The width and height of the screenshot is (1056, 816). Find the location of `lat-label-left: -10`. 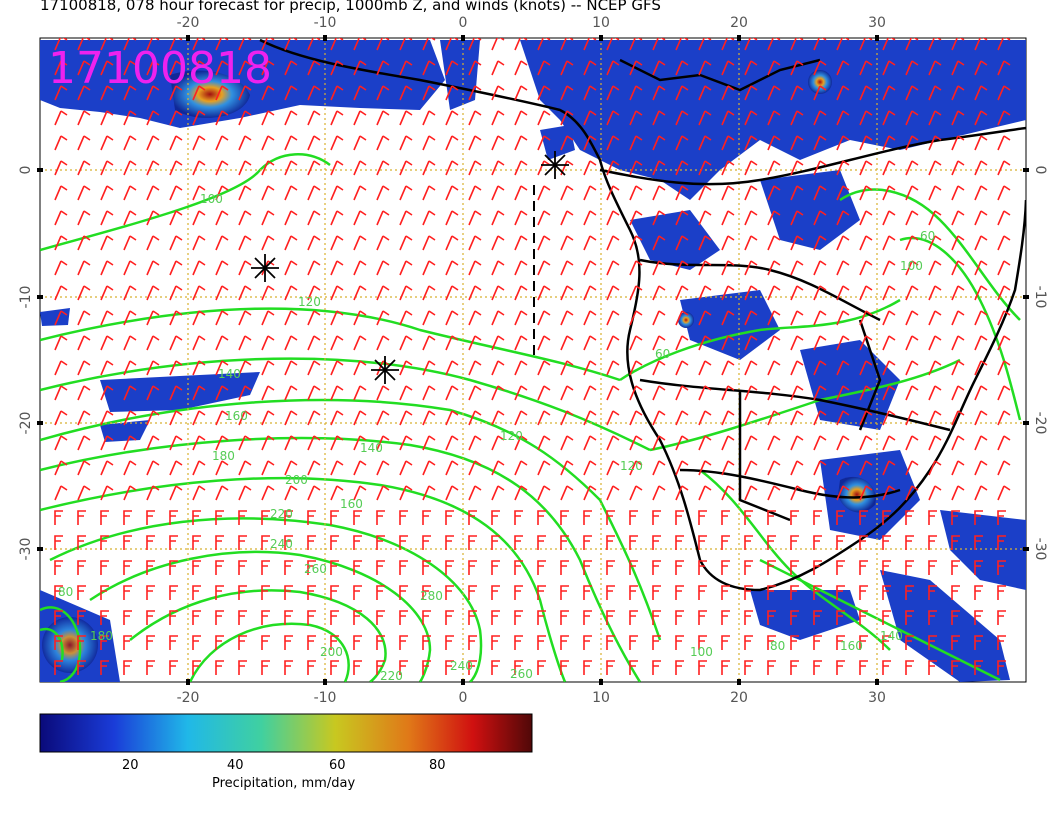

lat-label-left: -10 is located at coordinates (26, 297).